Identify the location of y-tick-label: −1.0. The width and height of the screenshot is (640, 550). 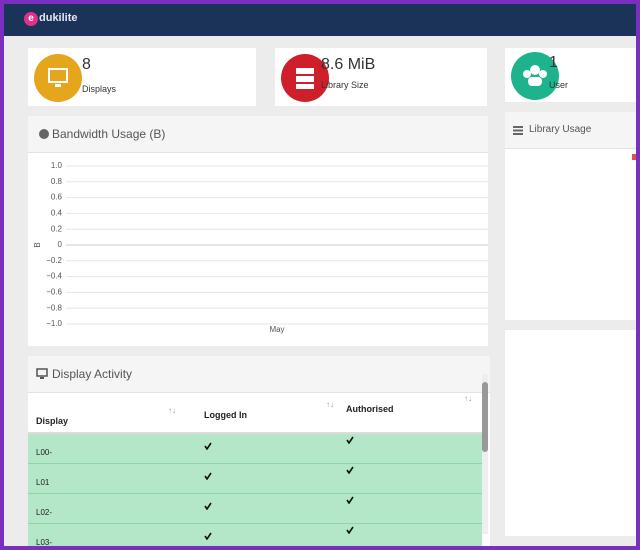
(54, 323).